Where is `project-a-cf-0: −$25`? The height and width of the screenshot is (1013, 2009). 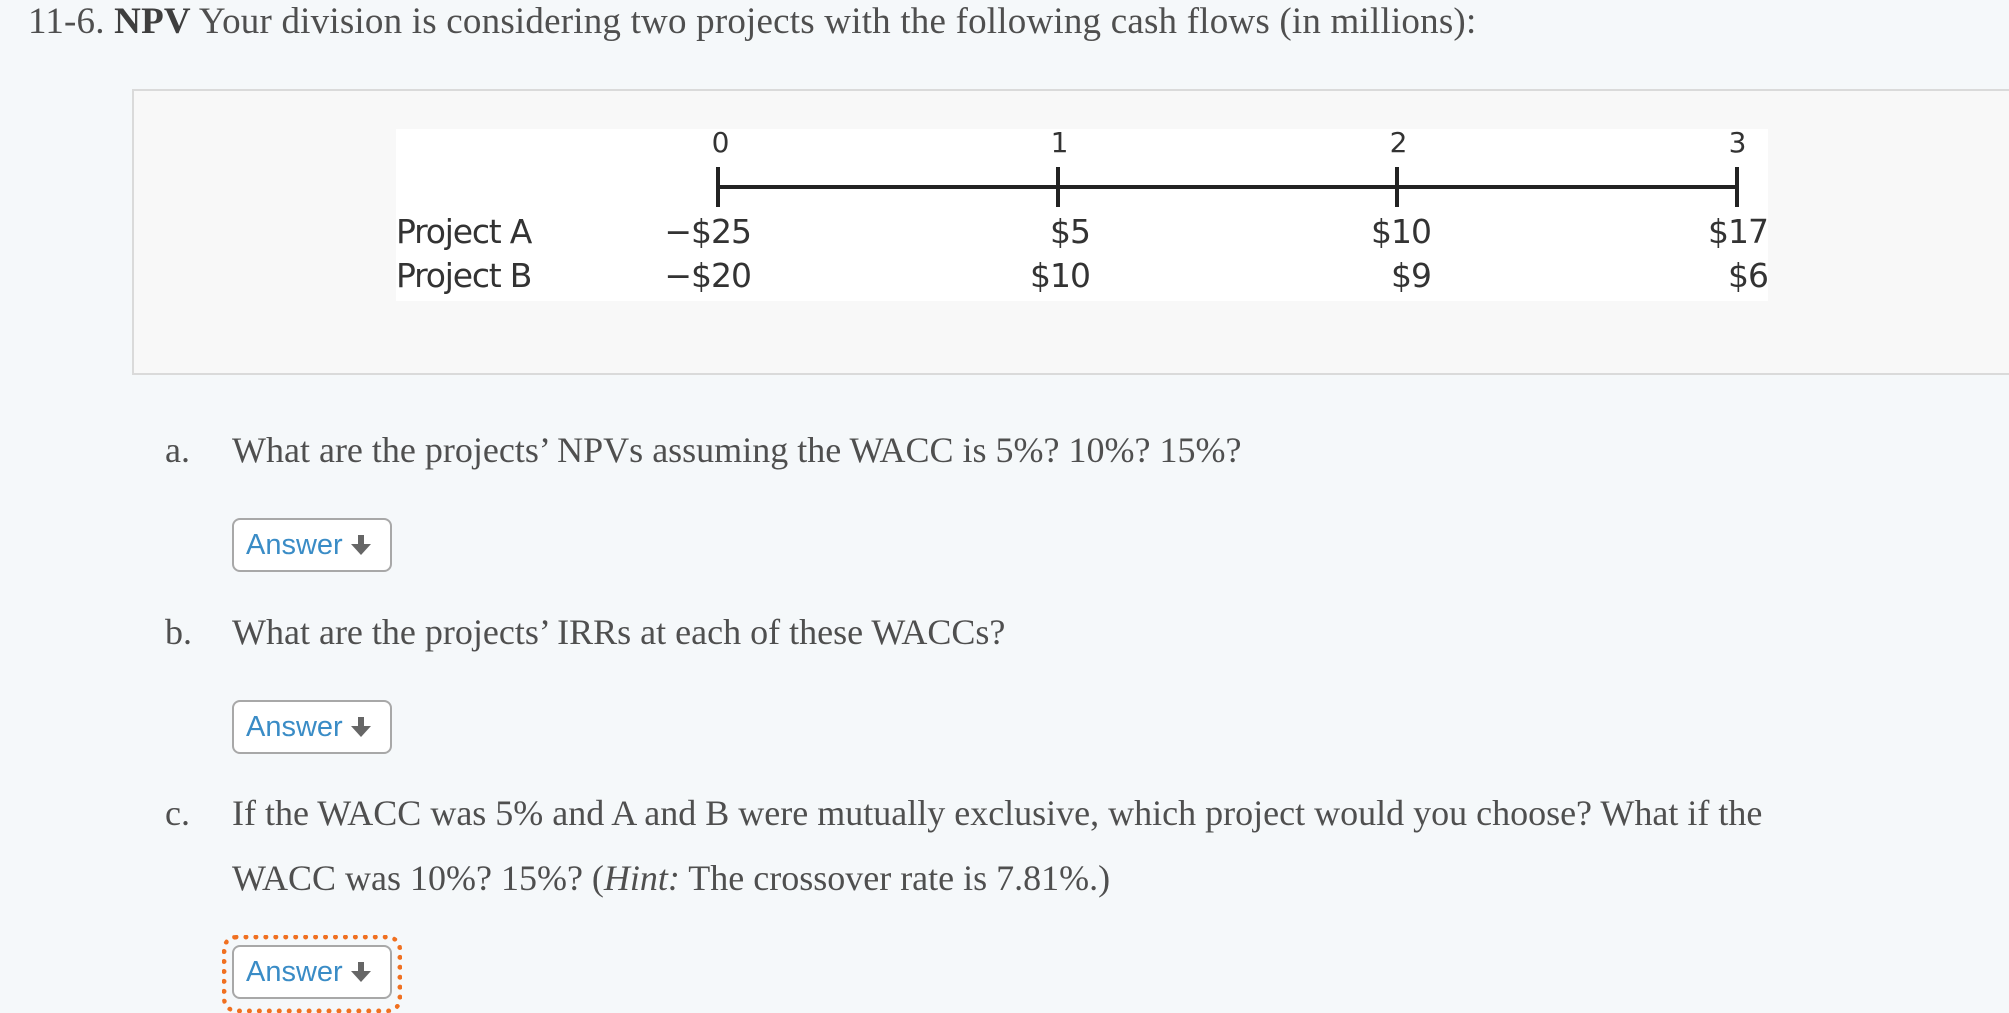 project-a-cf-0: −$25 is located at coordinates (708, 231).